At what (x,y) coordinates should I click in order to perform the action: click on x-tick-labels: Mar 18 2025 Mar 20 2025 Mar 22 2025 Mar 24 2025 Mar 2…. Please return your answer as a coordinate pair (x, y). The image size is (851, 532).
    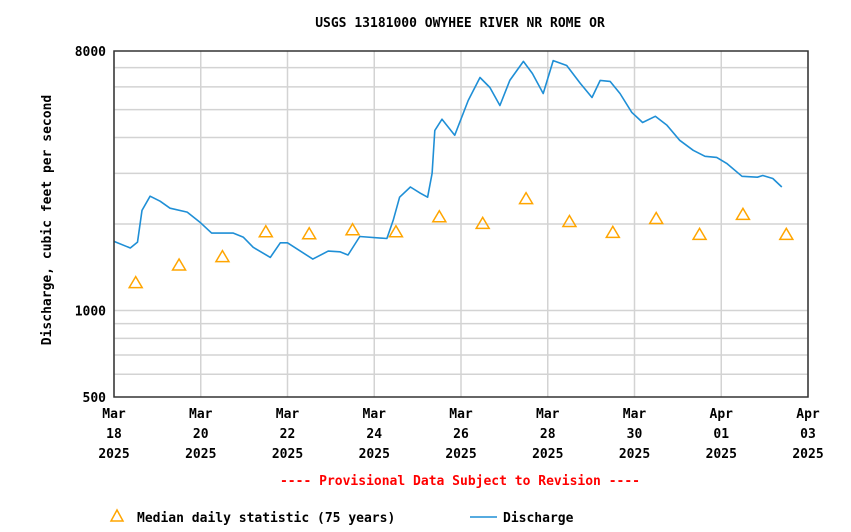
    Looking at the image, I should click on (460, 434).